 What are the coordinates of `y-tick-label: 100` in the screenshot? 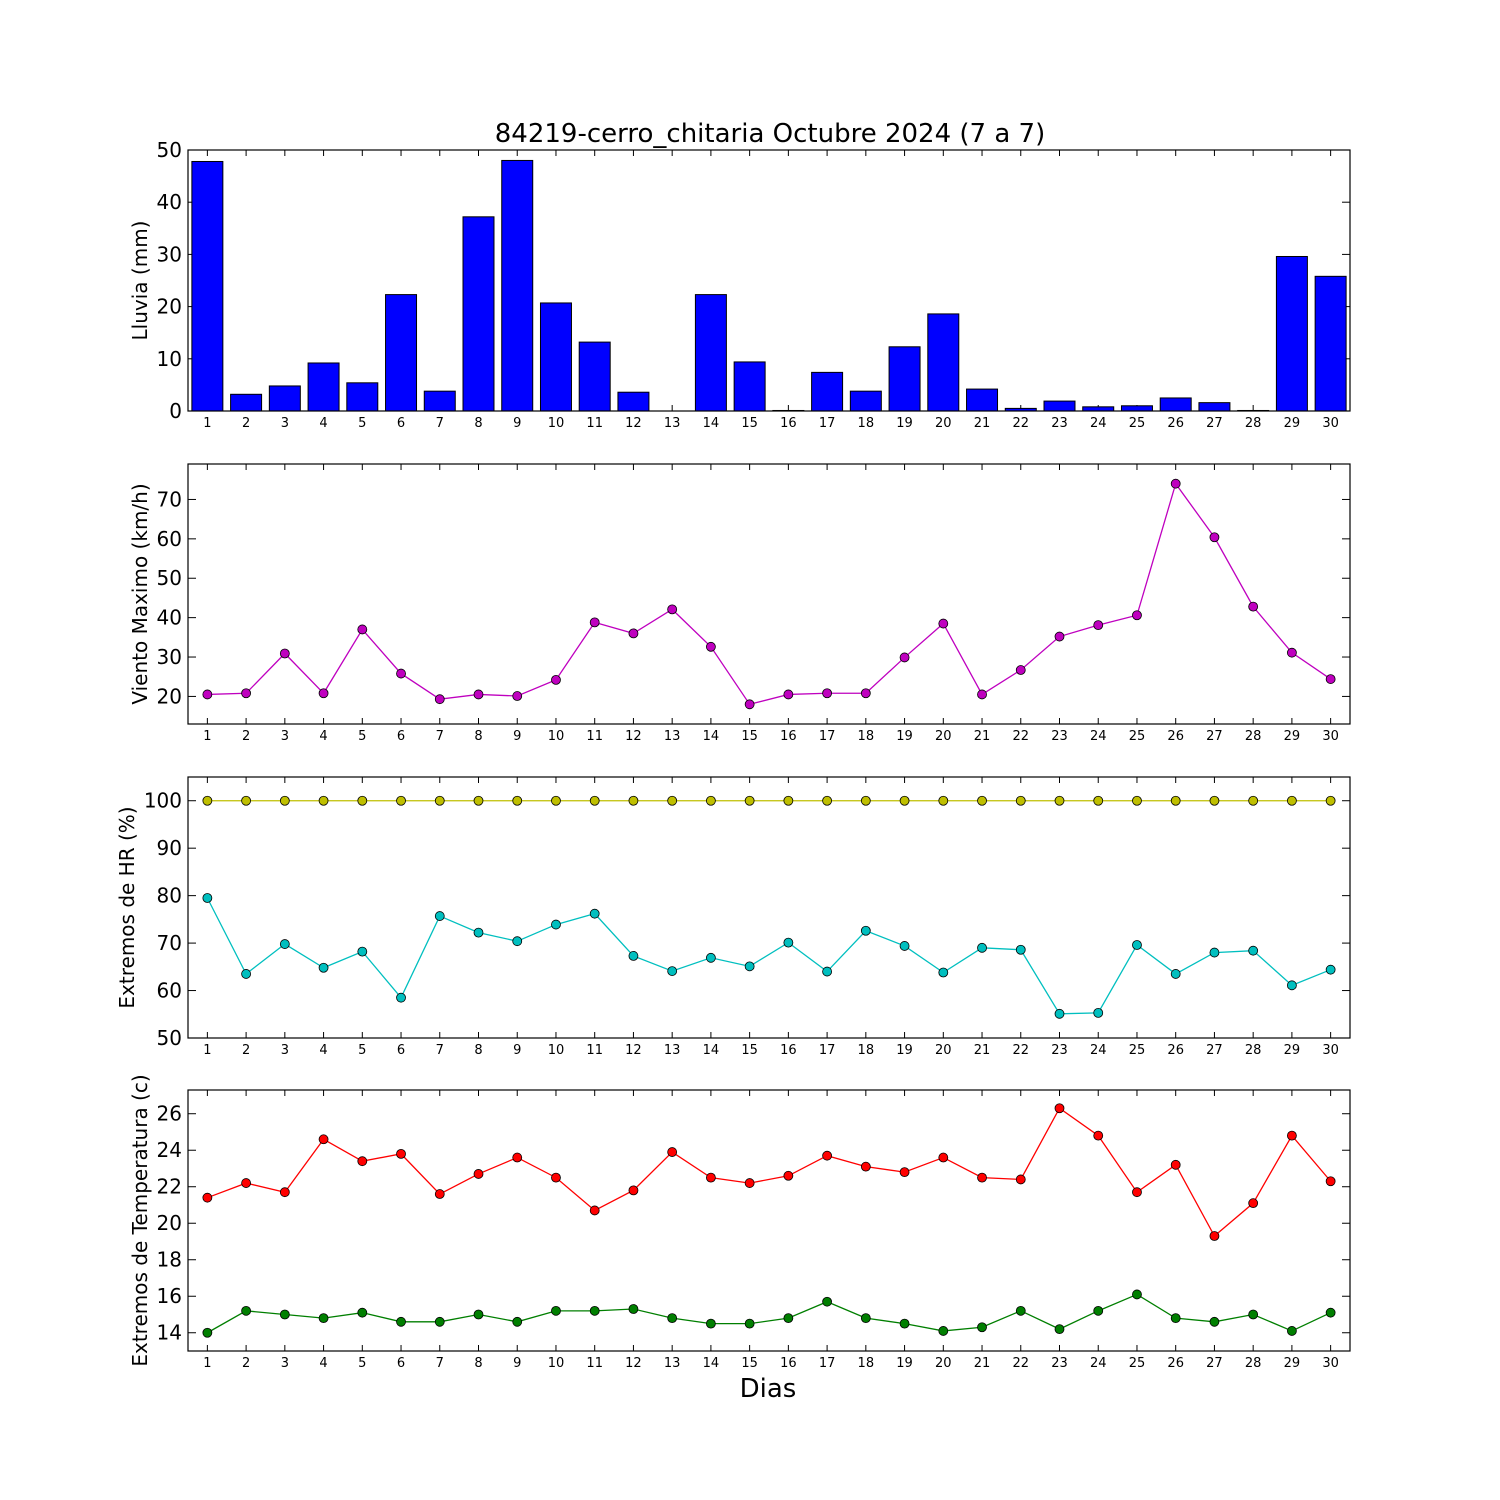 It's located at (163, 801).